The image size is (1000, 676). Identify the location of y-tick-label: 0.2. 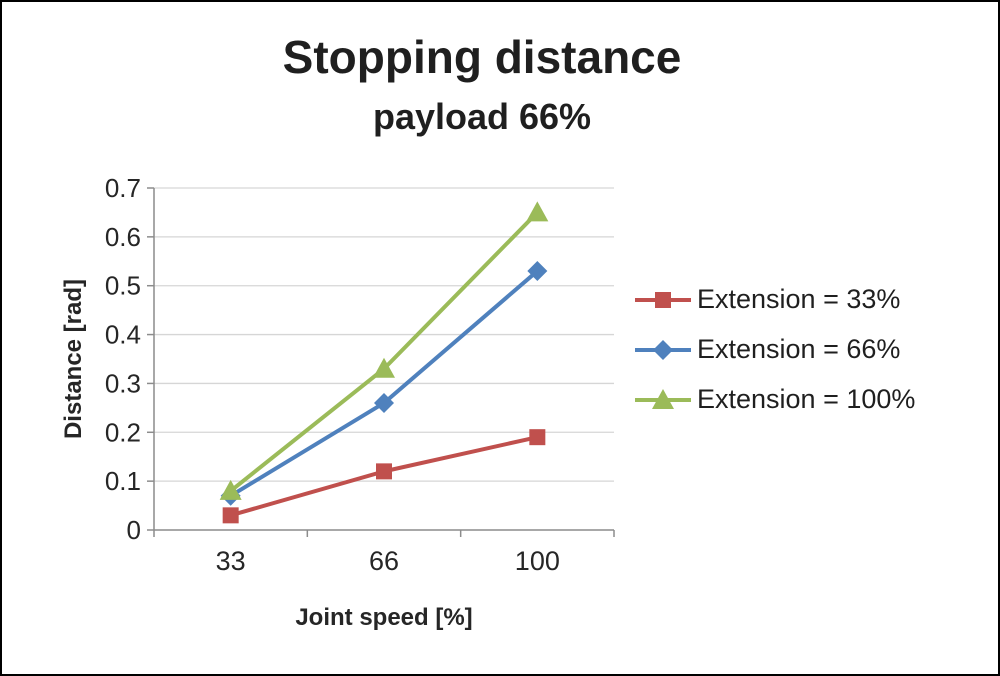
(123, 432).